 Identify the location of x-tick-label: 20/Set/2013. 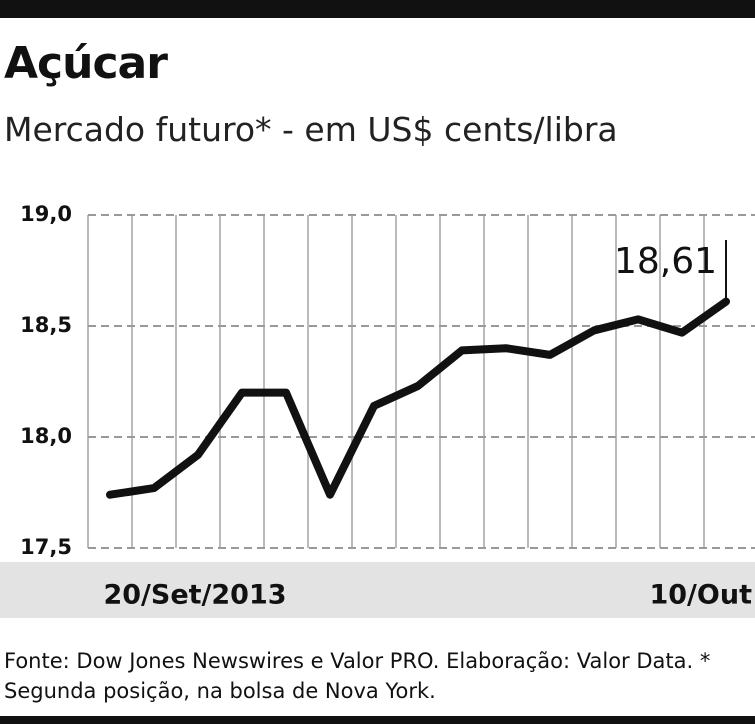
(194, 595).